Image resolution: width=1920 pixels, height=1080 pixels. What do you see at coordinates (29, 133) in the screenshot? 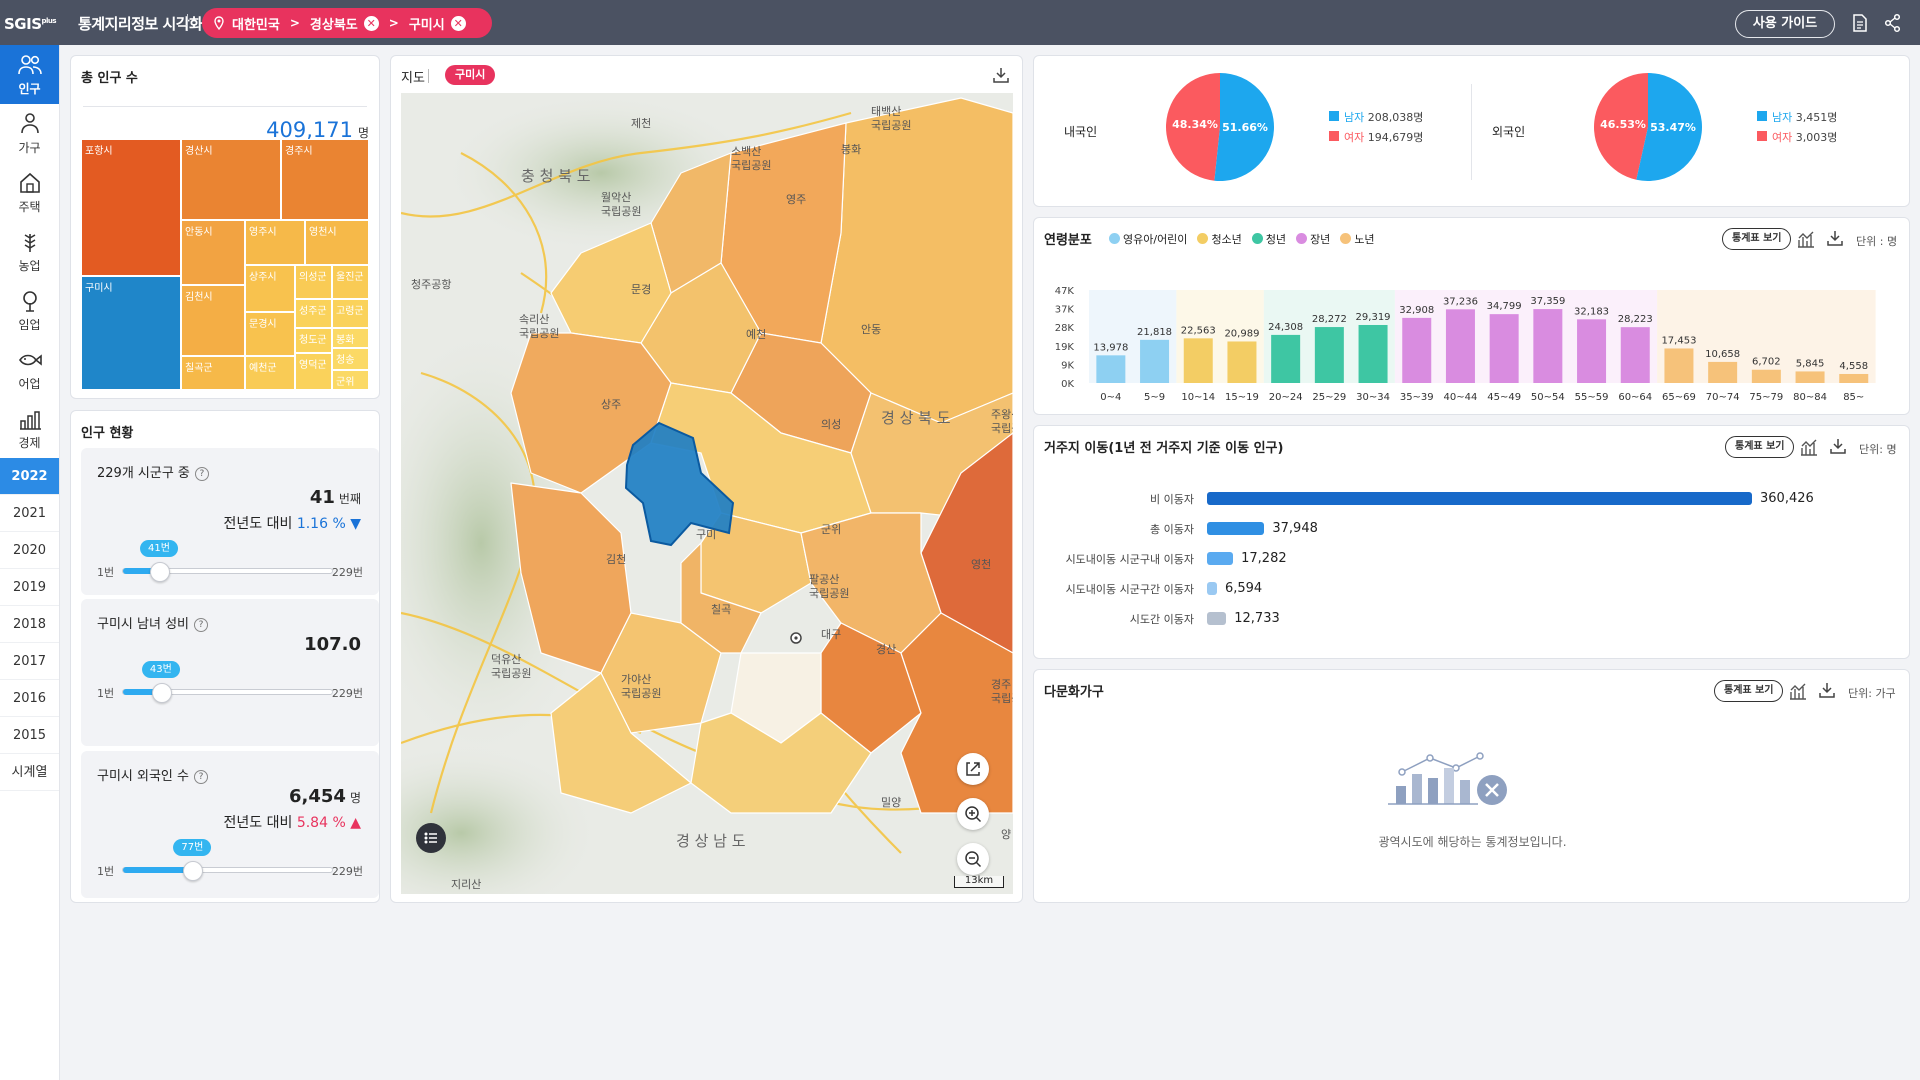
I see `sidebar-item-household: 가구` at bounding box center [29, 133].